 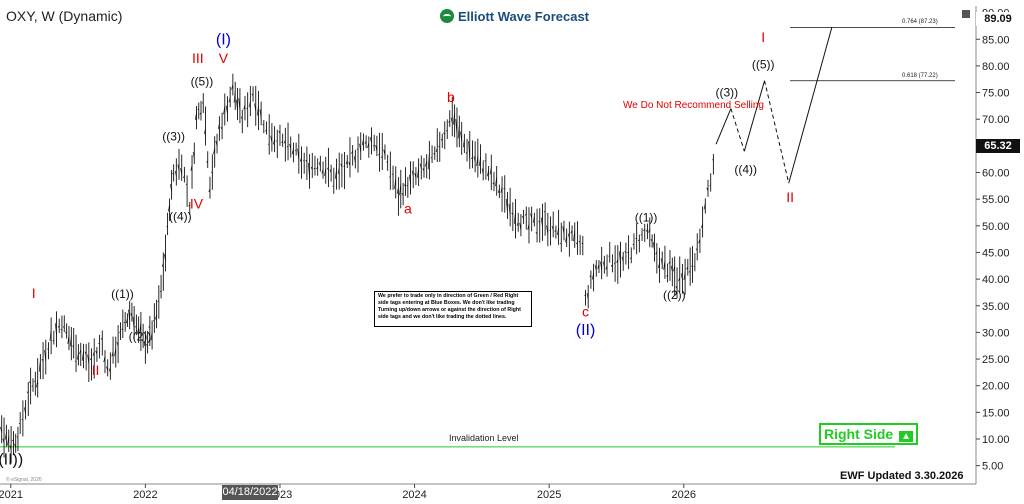 What do you see at coordinates (920, 75) in the screenshot?
I see `fib-label-0618: 0.618 (77.22)` at bounding box center [920, 75].